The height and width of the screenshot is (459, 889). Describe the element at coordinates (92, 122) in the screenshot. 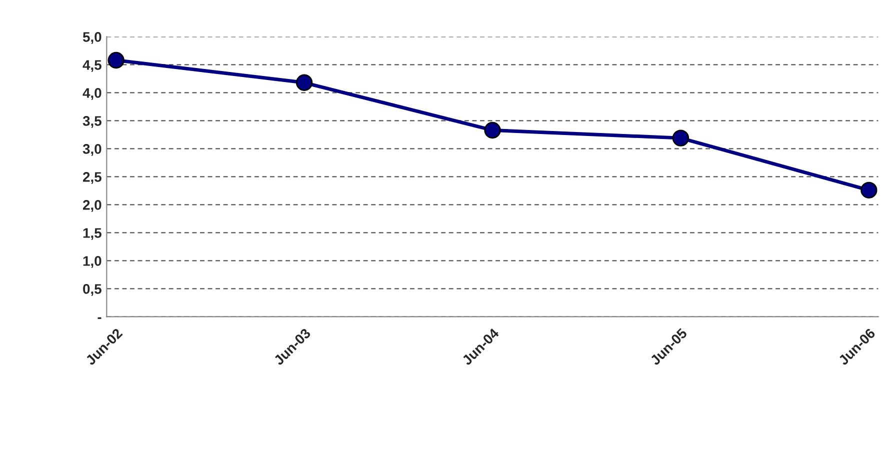

I see `y-tick-label: 3,5` at that location.